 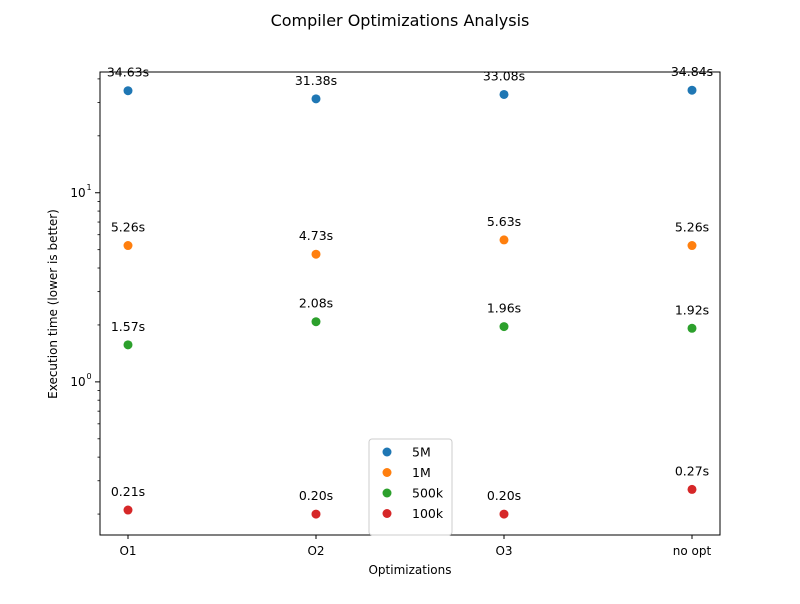 What do you see at coordinates (315, 551) in the screenshot?
I see `x-tick-label: O2` at bounding box center [315, 551].